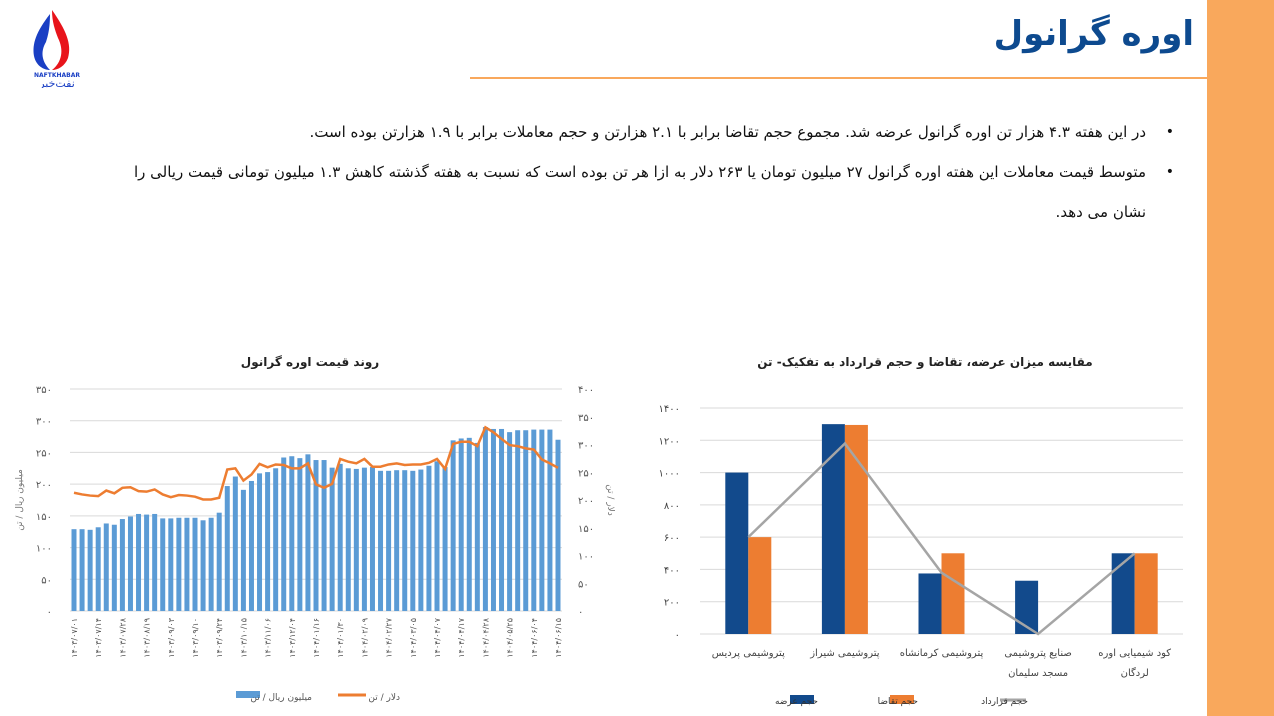 The image size is (1274, 716). What do you see at coordinates (1135, 673) in the screenshot?
I see `category-label: لردگان` at bounding box center [1135, 673].